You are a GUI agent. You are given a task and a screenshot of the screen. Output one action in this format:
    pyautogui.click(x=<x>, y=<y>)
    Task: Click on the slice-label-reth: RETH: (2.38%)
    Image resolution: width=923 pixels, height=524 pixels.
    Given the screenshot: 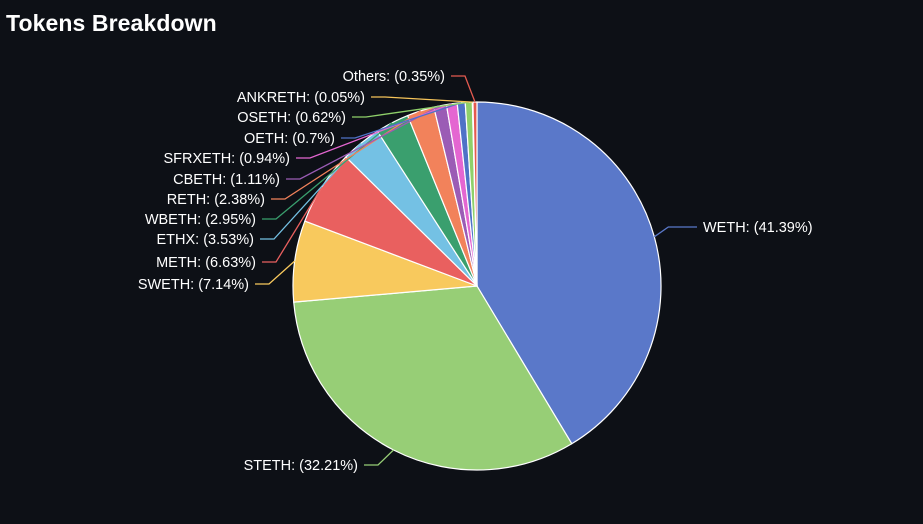 What is the action you would take?
    pyautogui.click(x=216, y=200)
    